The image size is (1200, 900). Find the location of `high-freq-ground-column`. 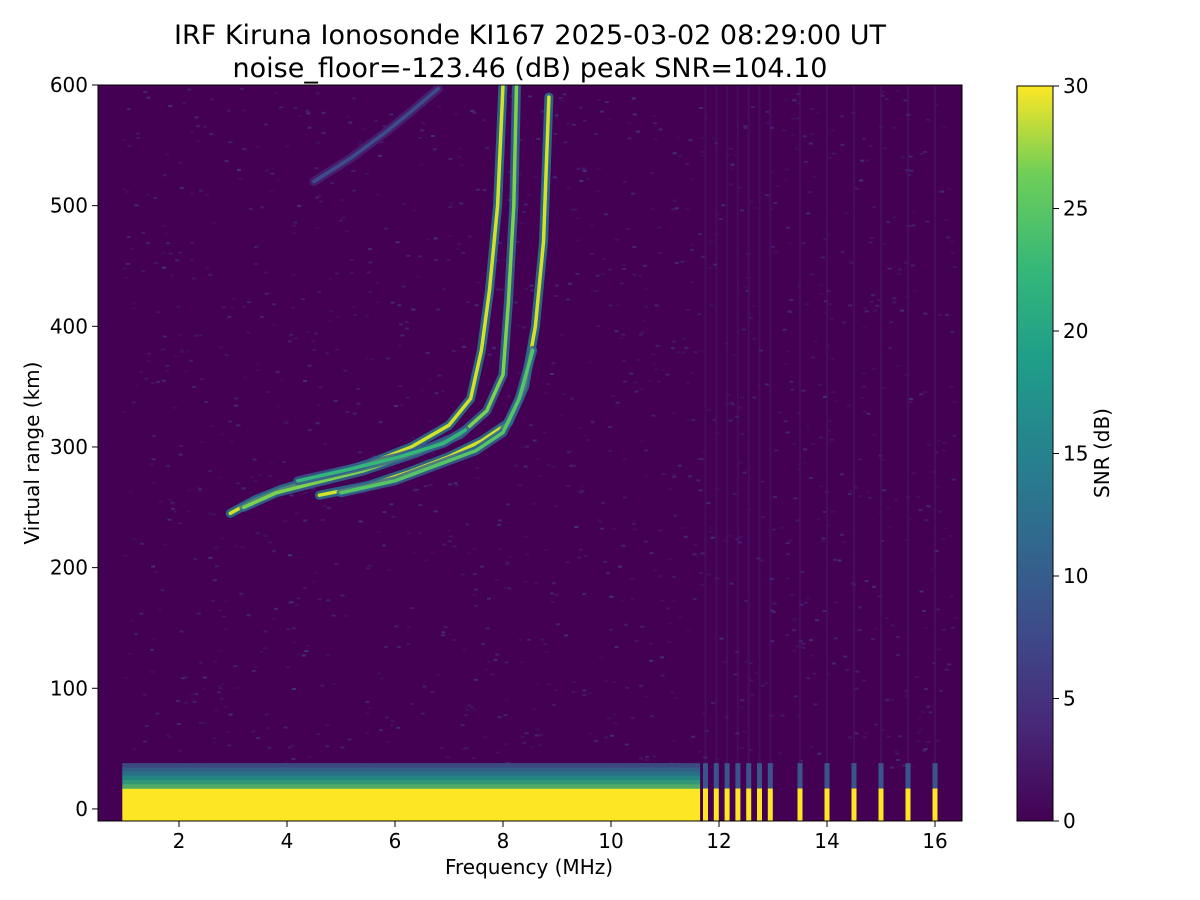

high-freq-ground-column is located at coordinates (881, 804).